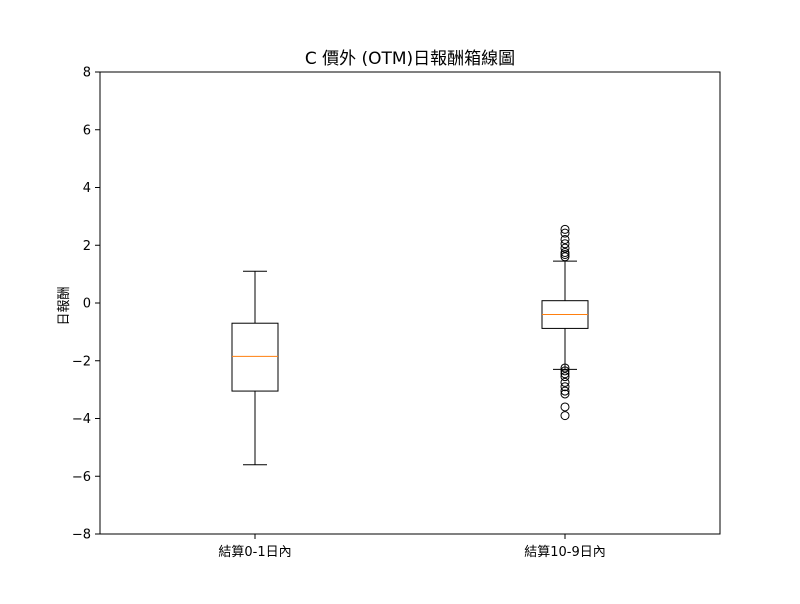  Describe the element at coordinates (87, 188) in the screenshot. I see `y-tick-label: 4` at that location.